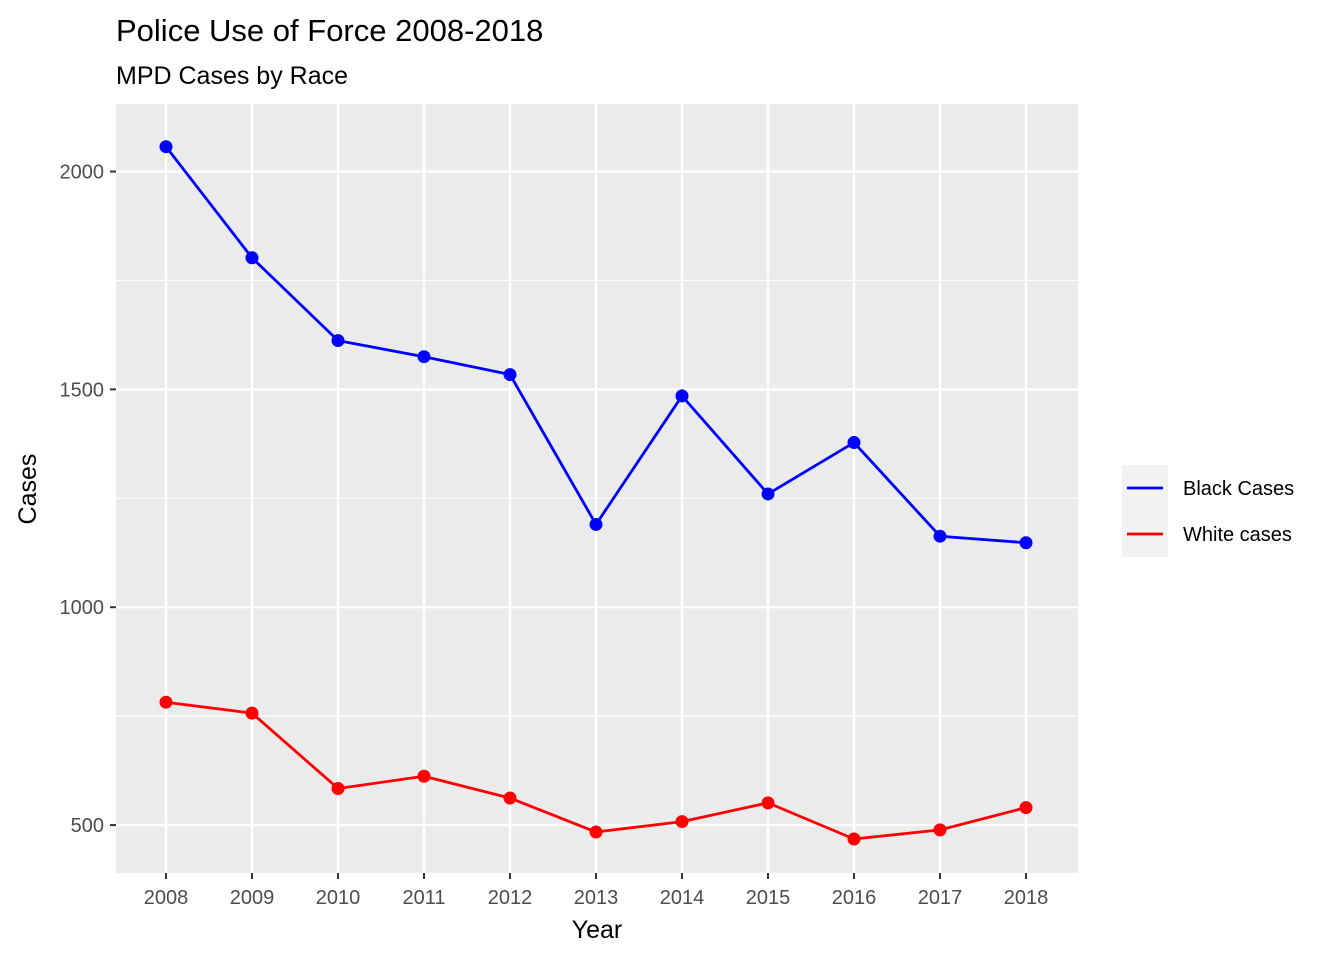  I want to click on x-tick-label: 2018, so click(1026, 898).